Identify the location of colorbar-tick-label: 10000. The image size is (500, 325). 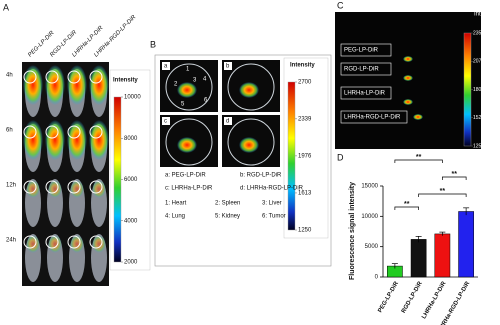
(132, 98).